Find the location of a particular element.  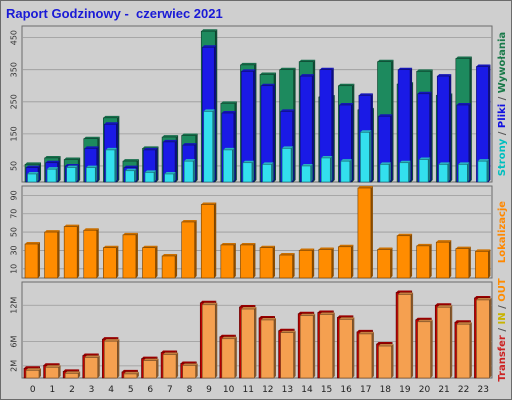

x-tick-label: 5 is located at coordinates (131, 390).